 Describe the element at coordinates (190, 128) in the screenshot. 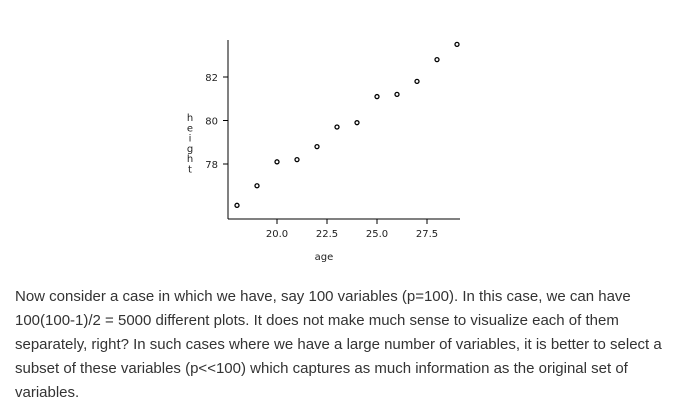

I see `y-axis-label-letter: e` at that location.